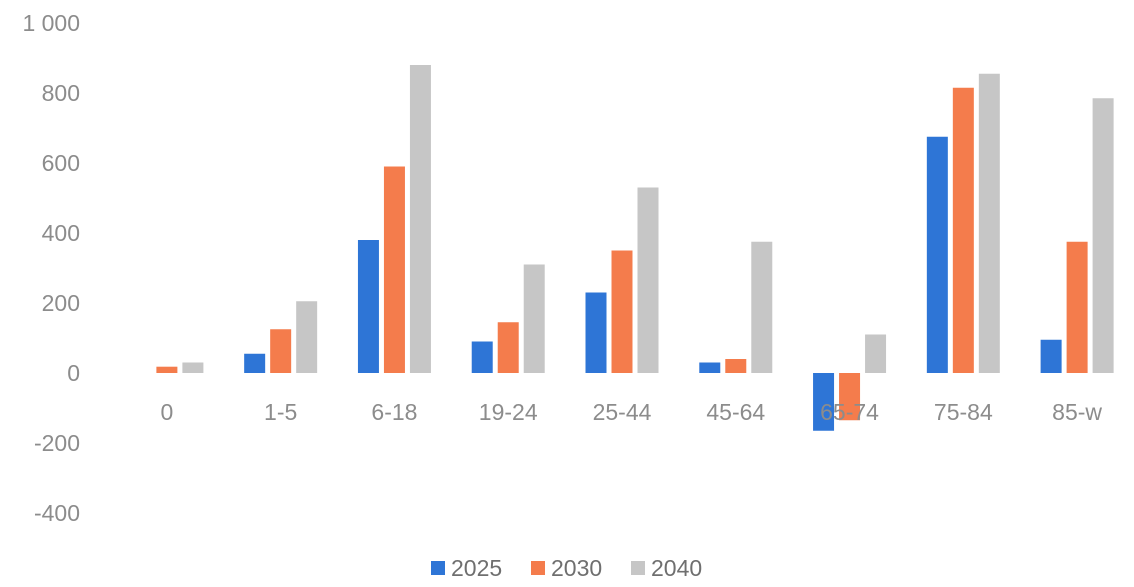 This screenshot has width=1134, height=587. I want to click on bar-2040-85-w, so click(1103, 235).